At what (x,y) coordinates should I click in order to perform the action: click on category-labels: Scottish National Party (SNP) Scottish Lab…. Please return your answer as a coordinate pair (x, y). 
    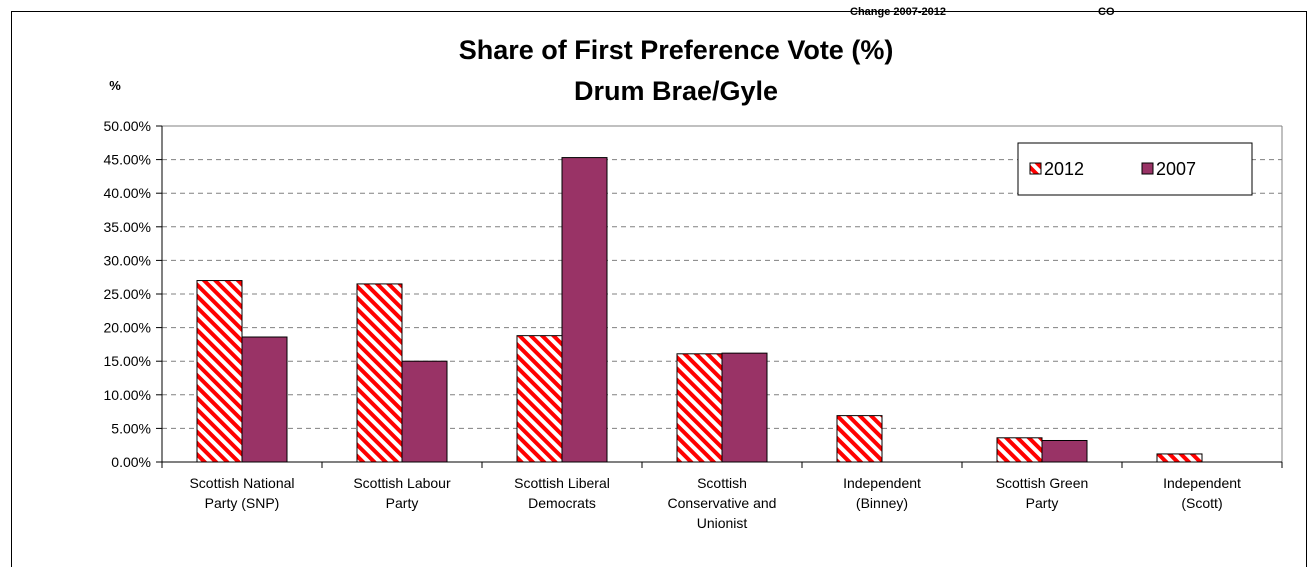
    Looking at the image, I should click on (715, 503).